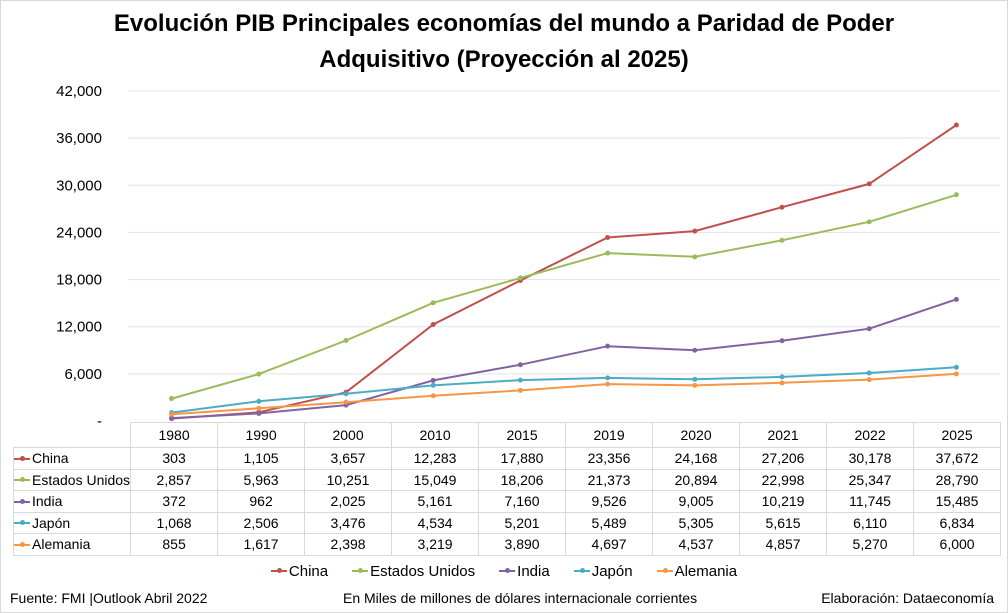  Describe the element at coordinates (261, 479) in the screenshot. I see `data-label: 5,963` at that location.